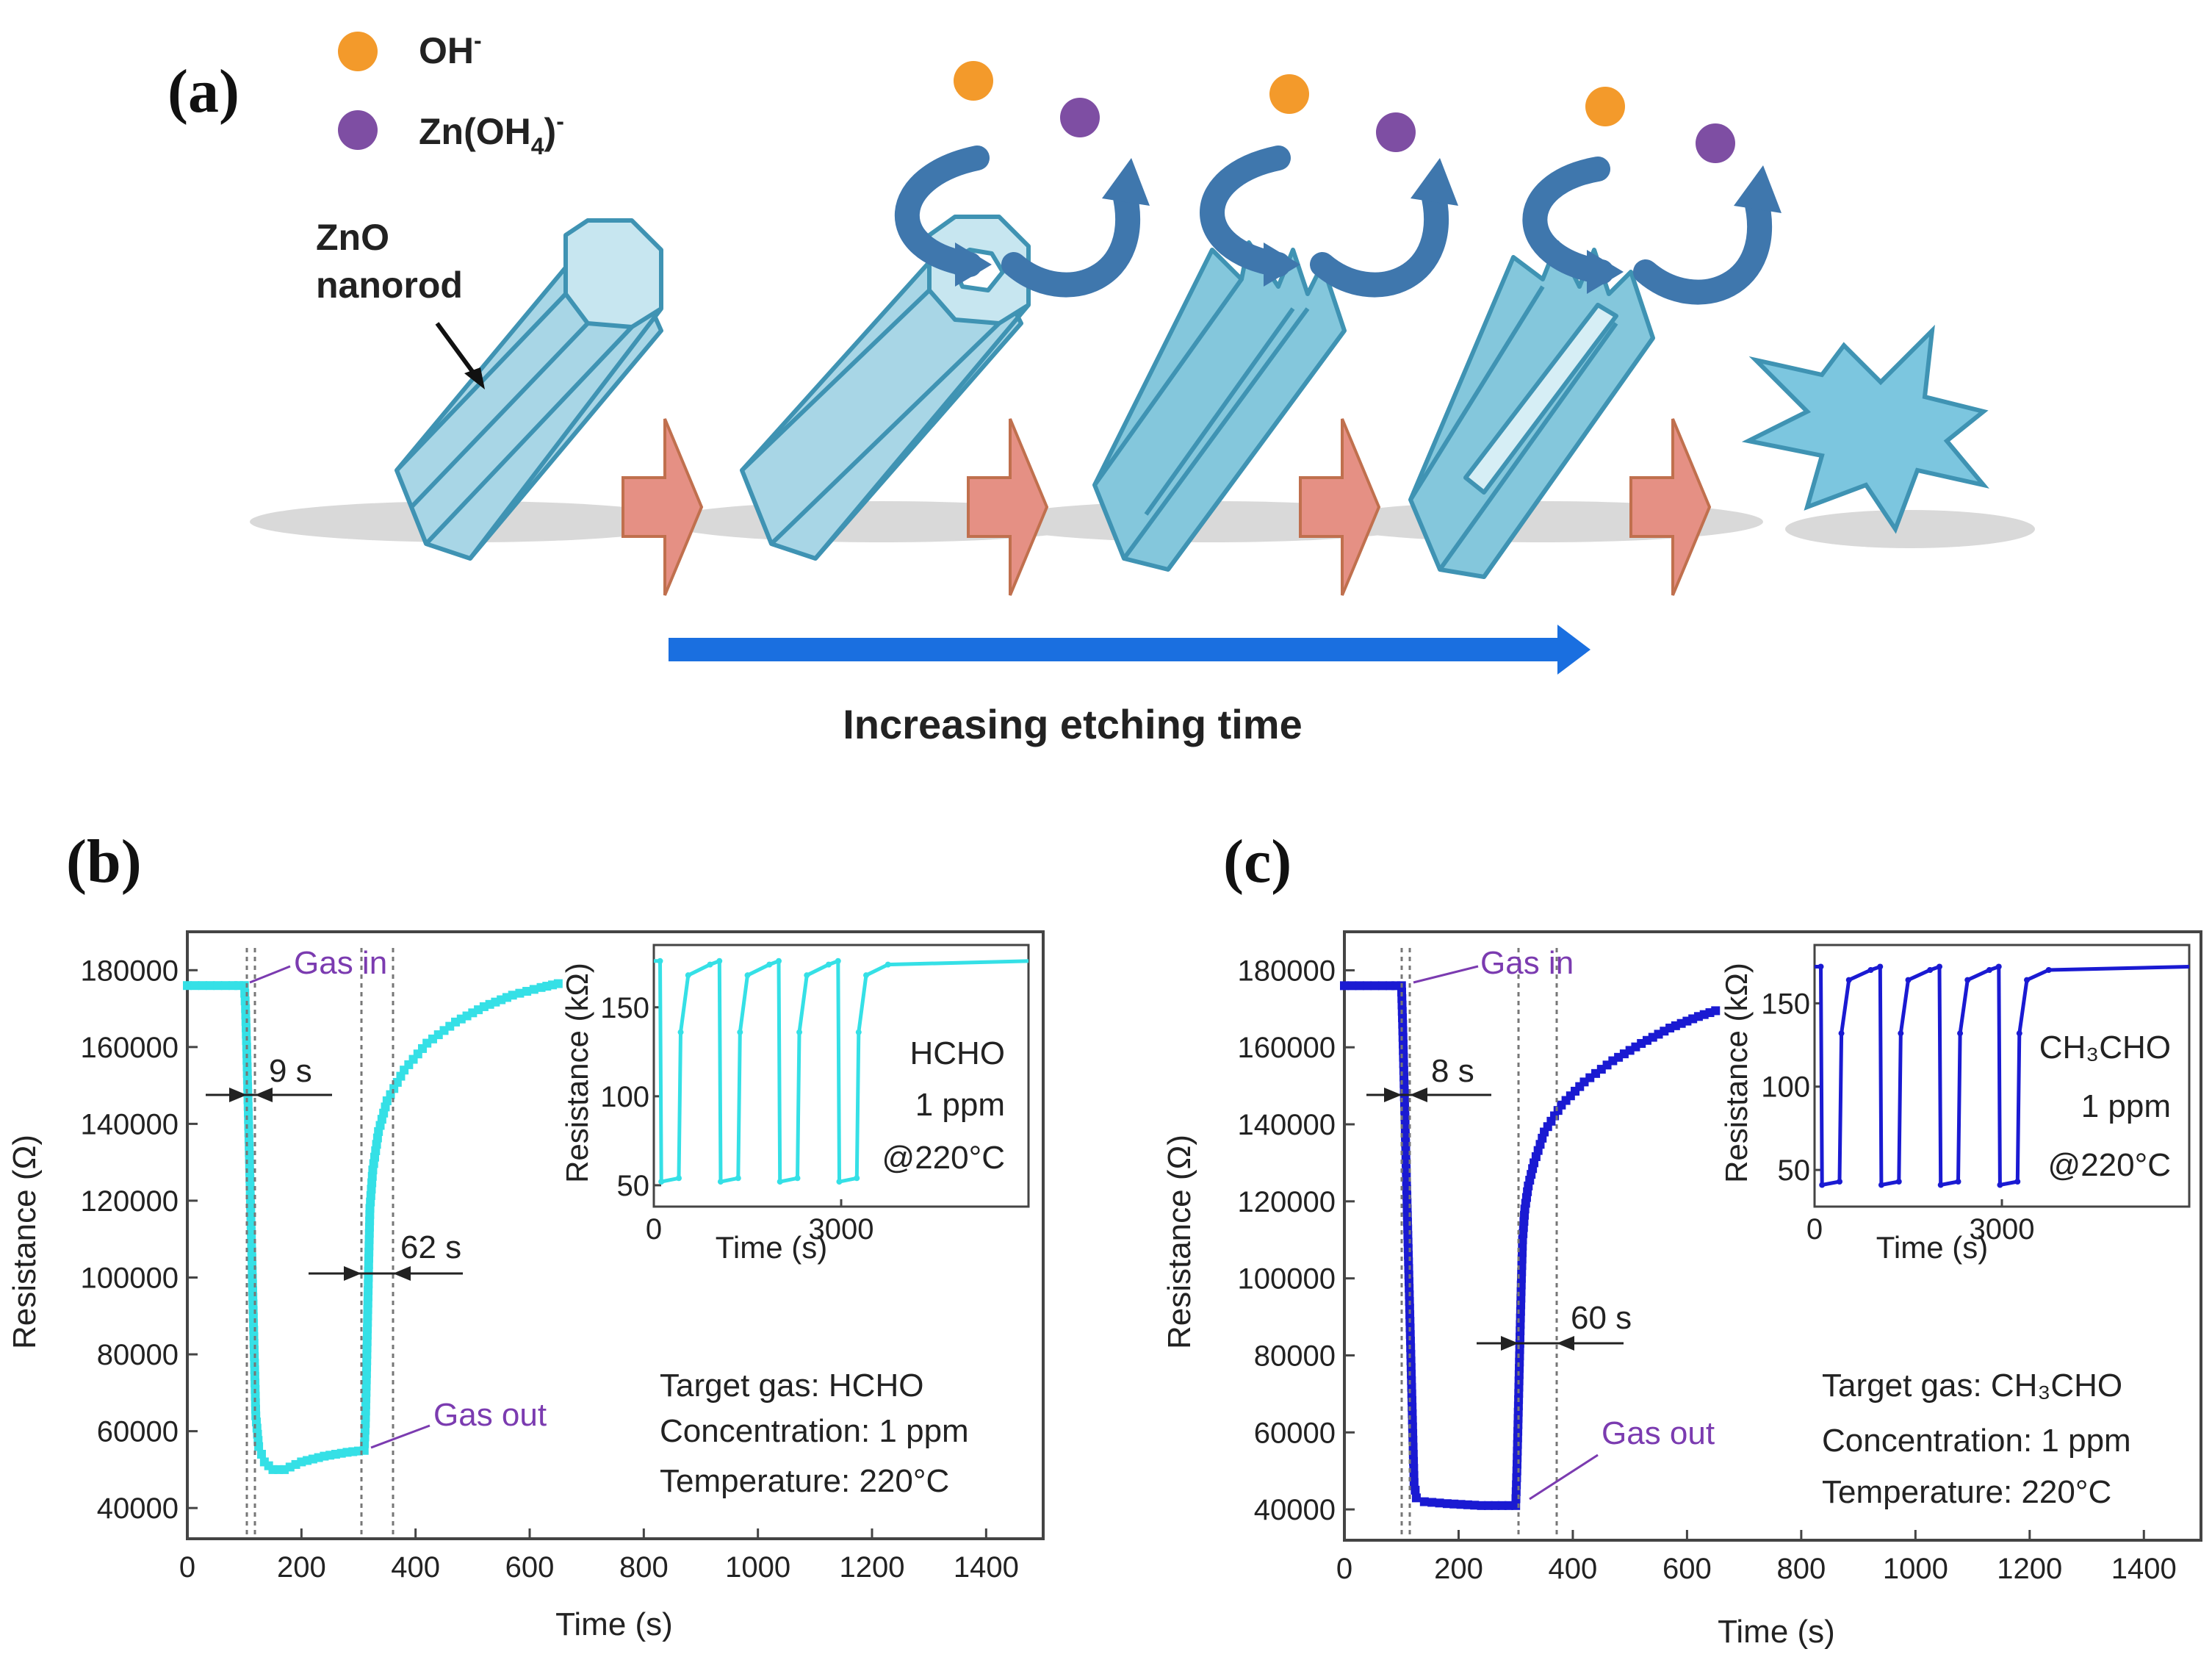  What do you see at coordinates (804, 1481) in the screenshot?
I see `info-temperature: Temperature: 220°C` at bounding box center [804, 1481].